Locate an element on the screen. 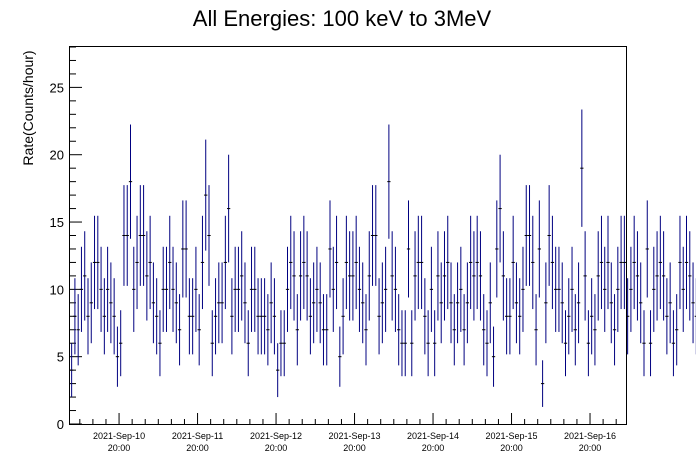  x-tick-label-date: 2021-Sep-15 is located at coordinates (512, 436).